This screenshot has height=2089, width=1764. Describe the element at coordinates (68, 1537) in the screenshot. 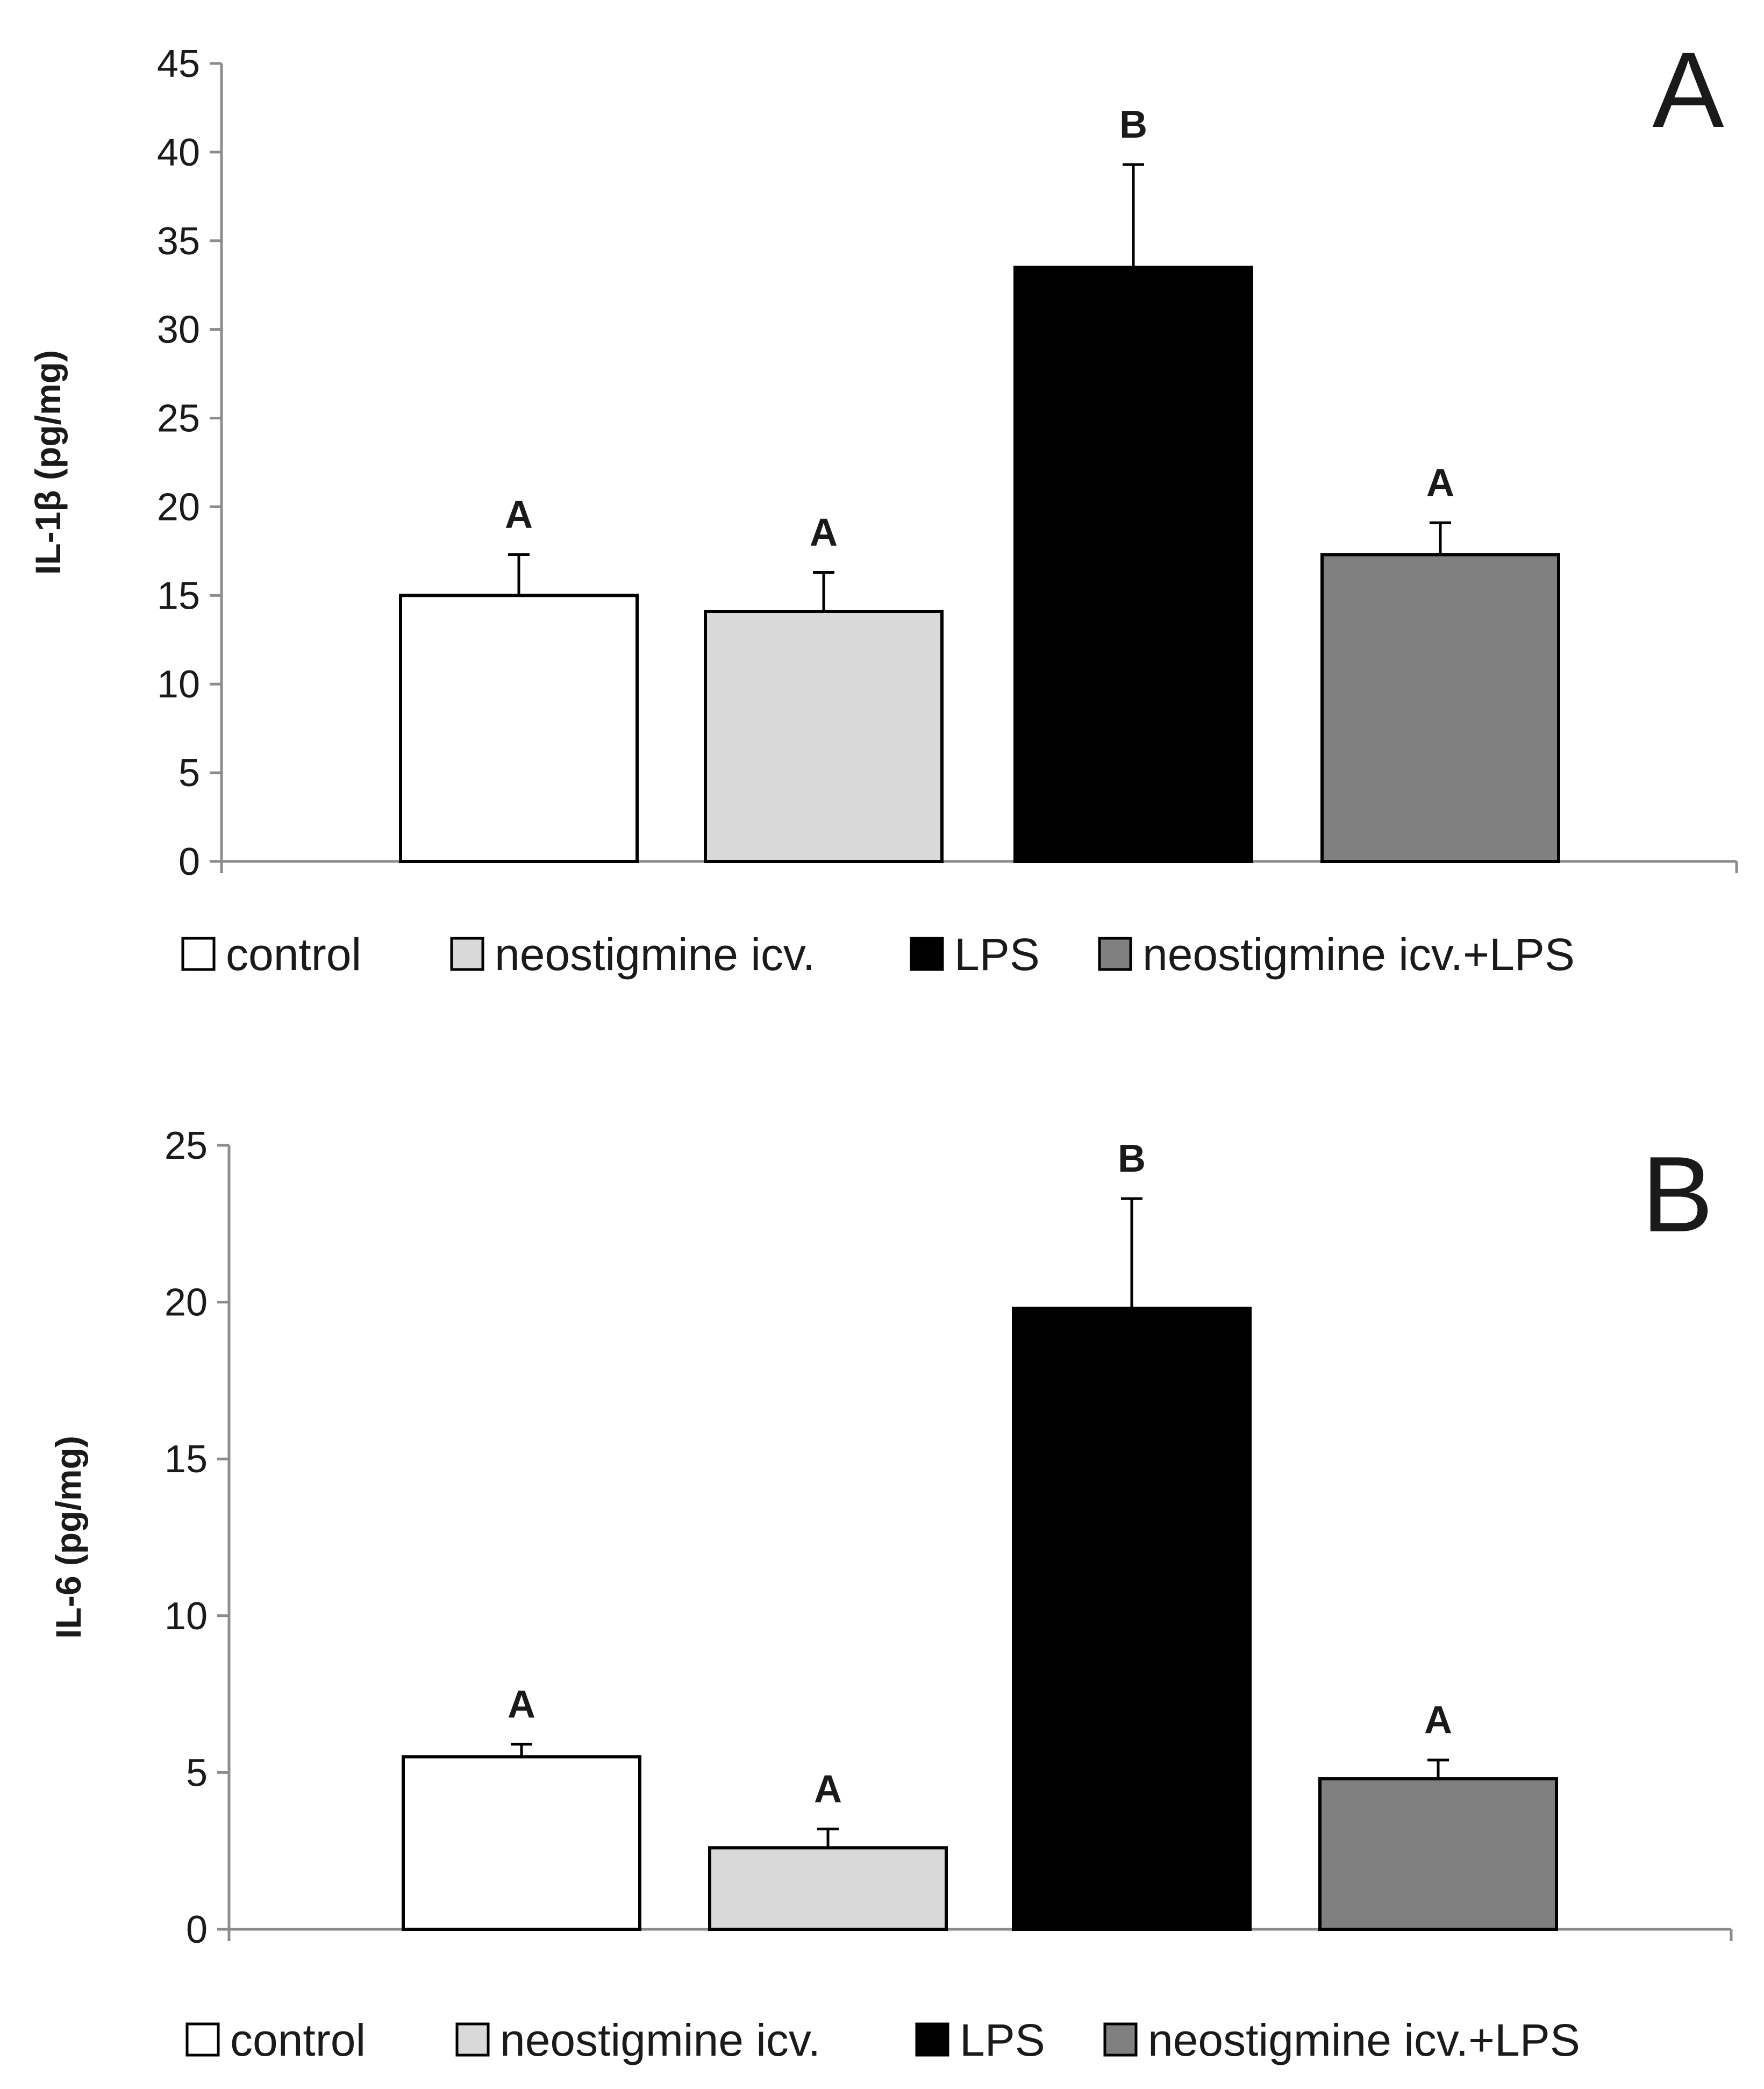

I see `y-axis-label: IL-6 (pg/mg)` at that location.